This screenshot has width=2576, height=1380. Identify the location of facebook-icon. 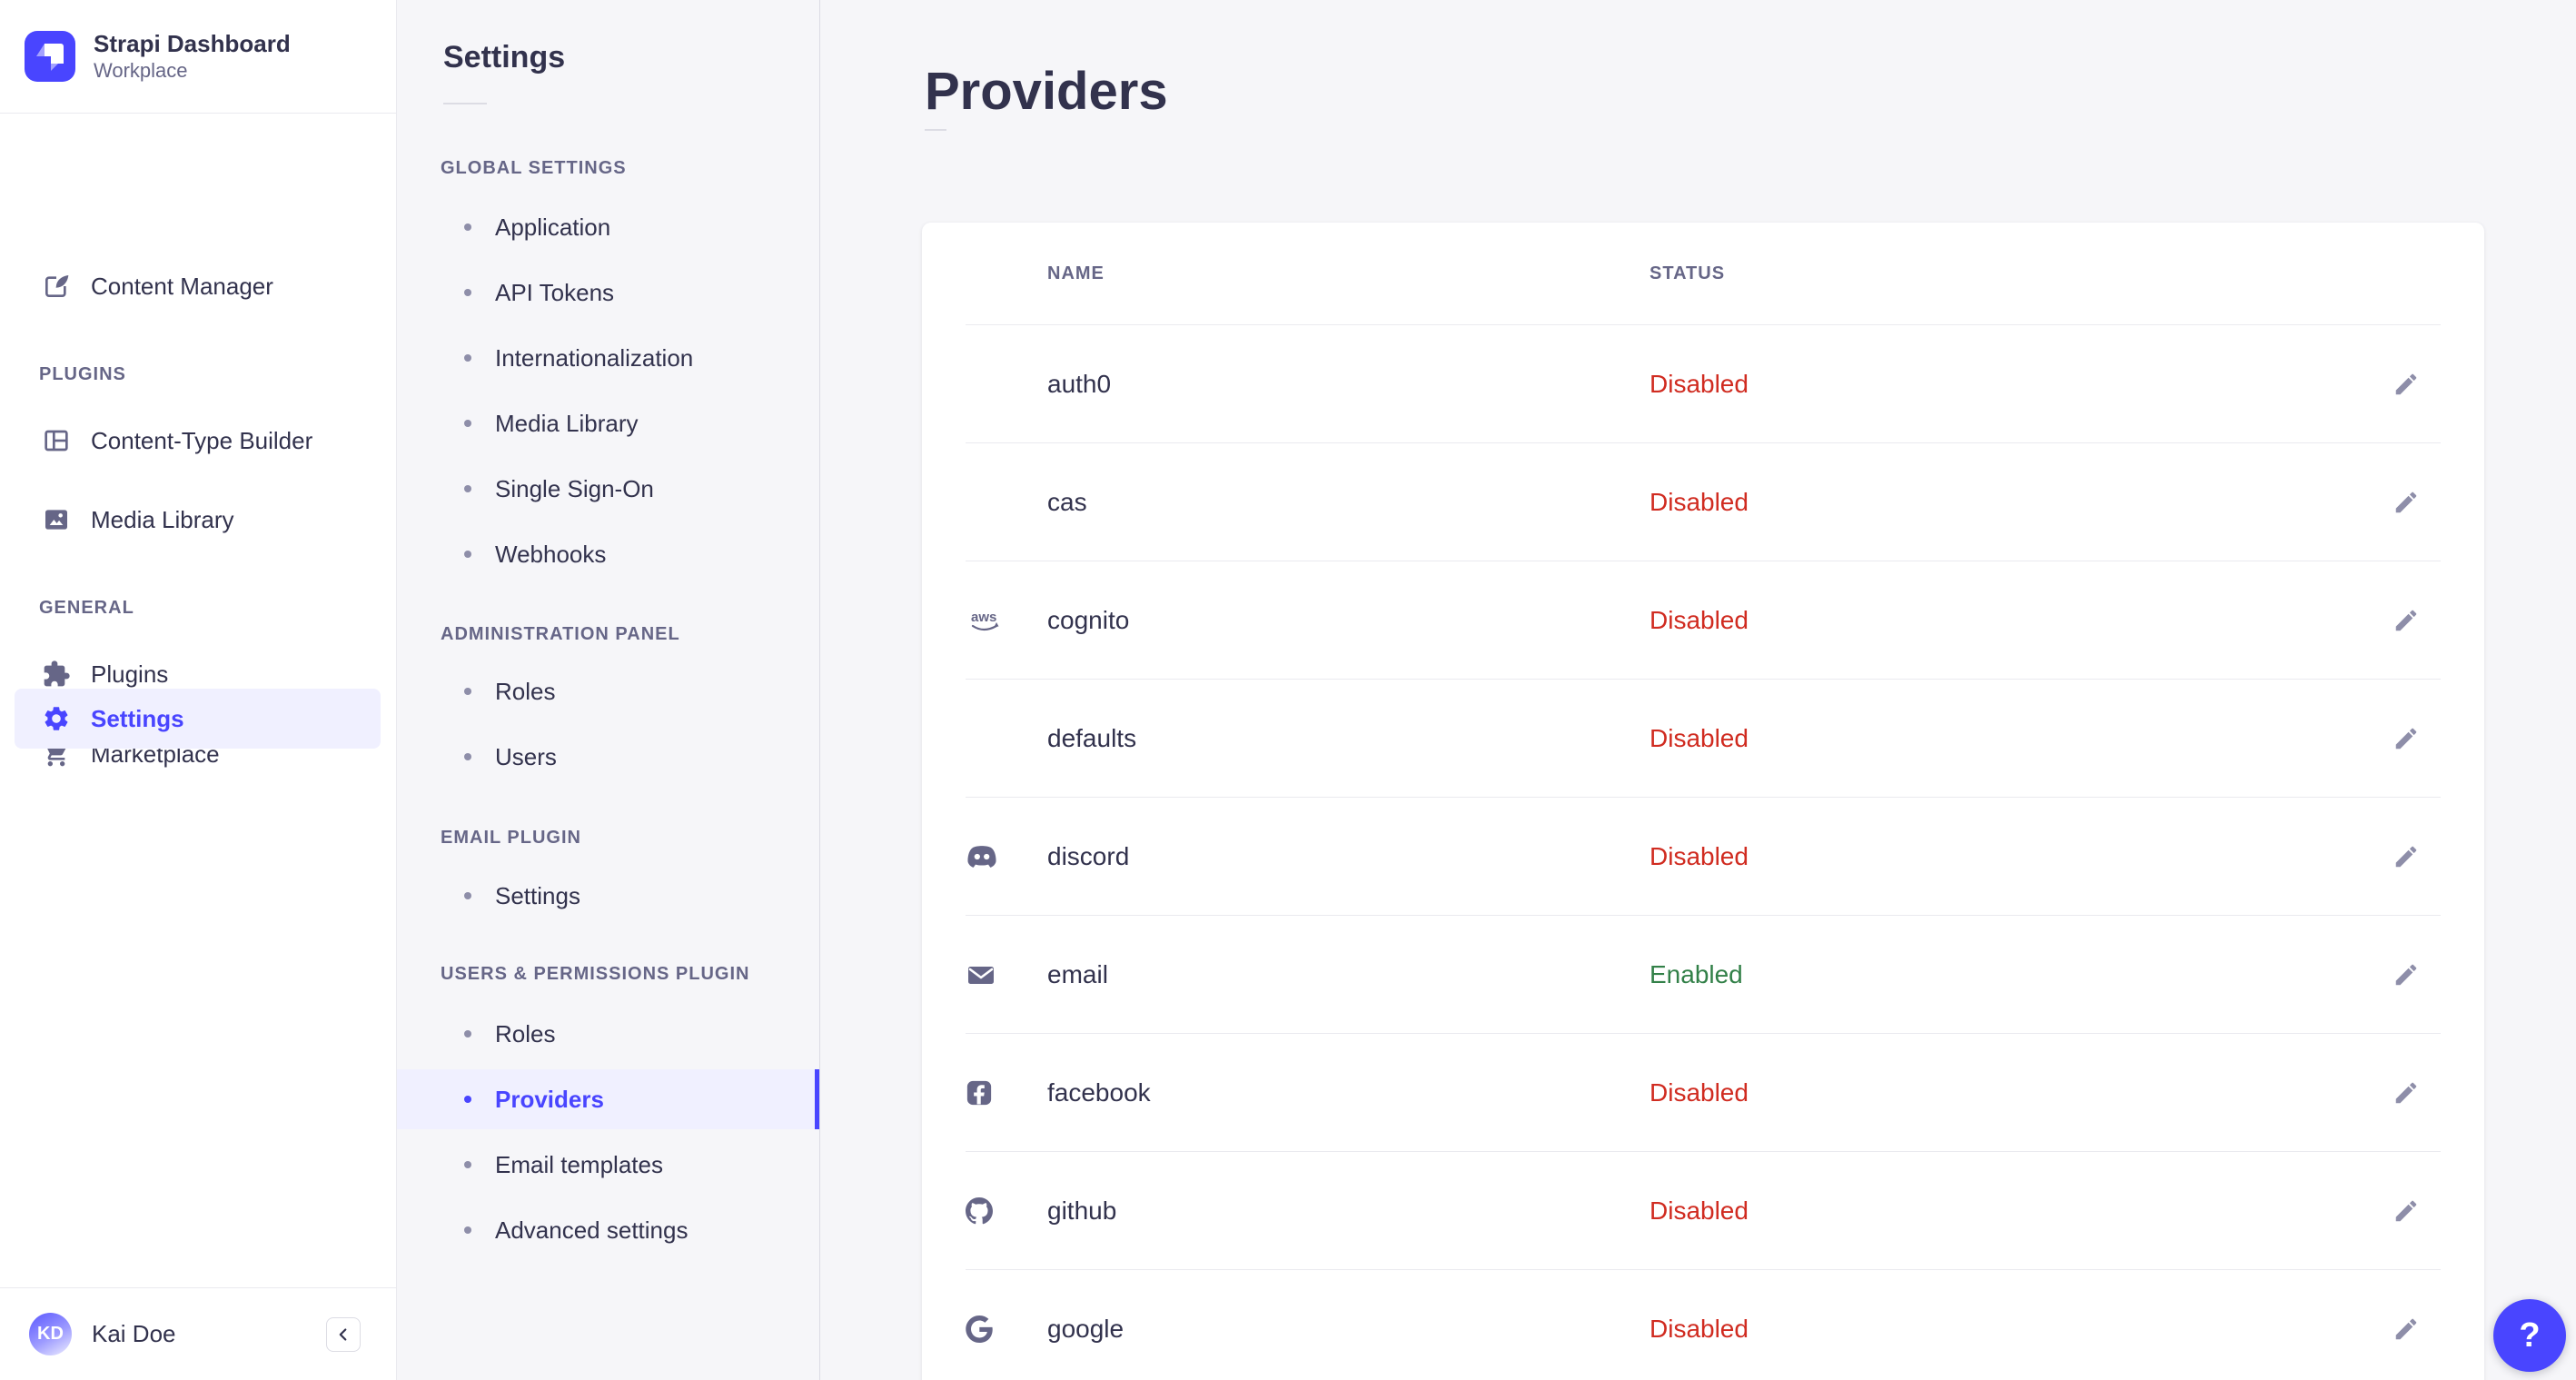
(979, 1093).